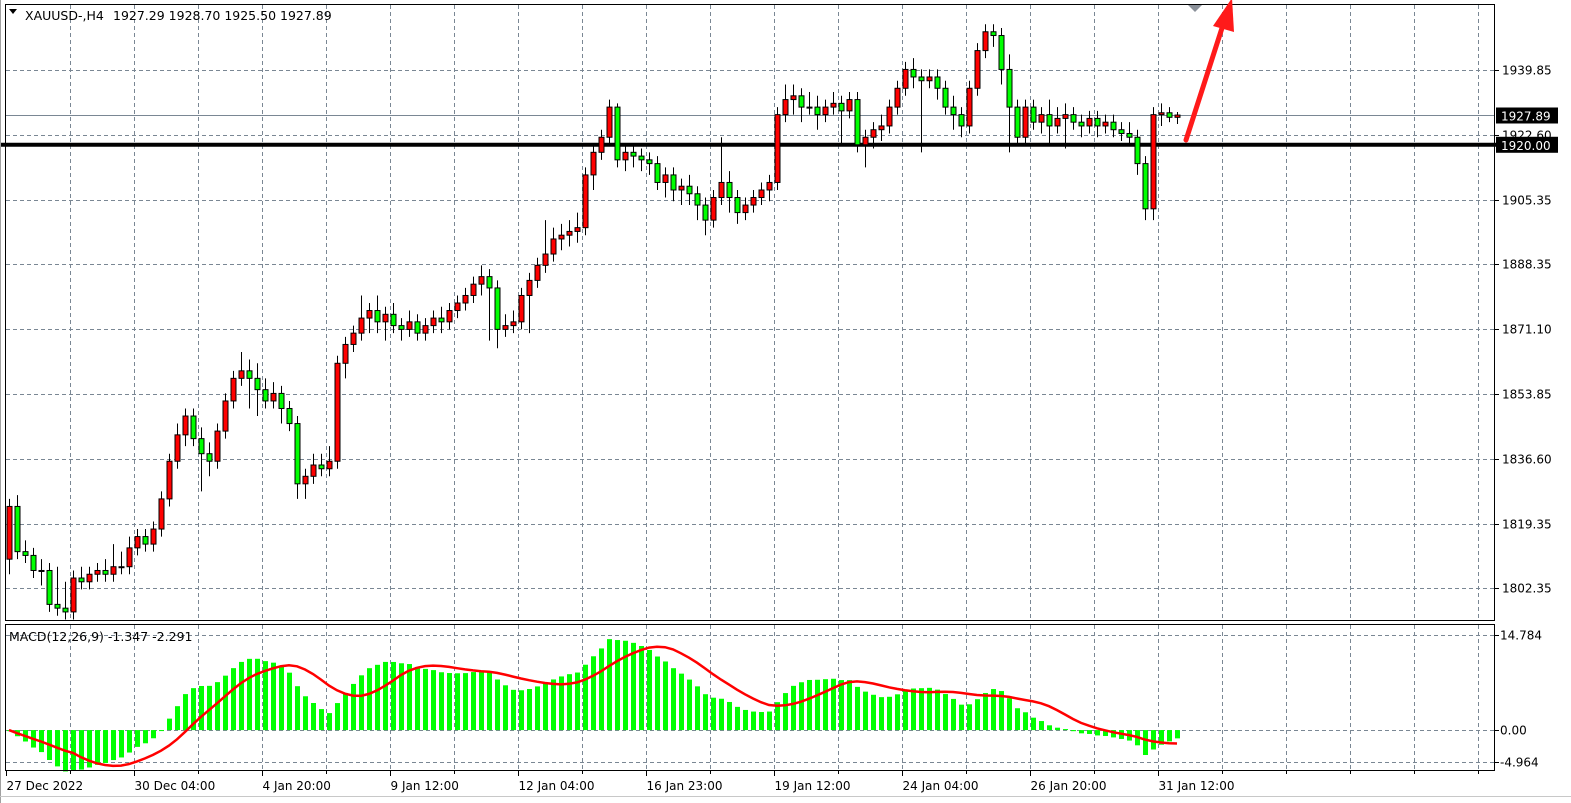  I want to click on chart-shift-marker-icon, so click(1195, 8).